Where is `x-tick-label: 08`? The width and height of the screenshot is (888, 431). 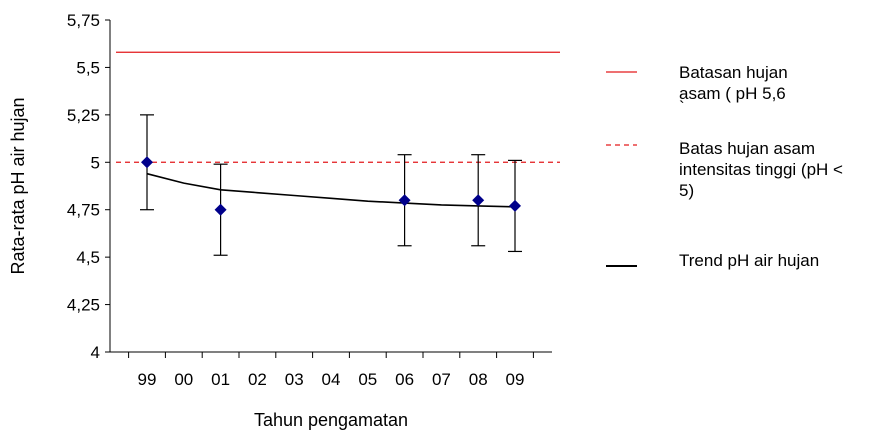 x-tick-label: 08 is located at coordinates (478, 379).